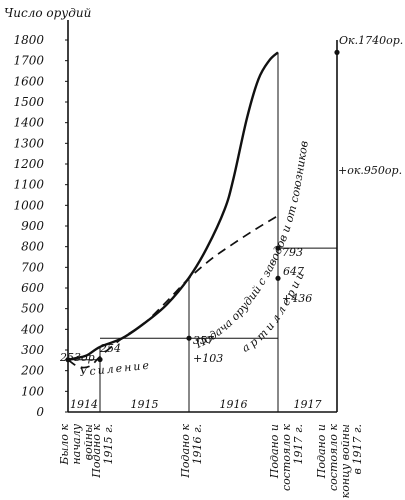 This screenshot has width=405, height=500. Describe the element at coordinates (32, 247) in the screenshot. I see `y-tick-label: 800` at that location.